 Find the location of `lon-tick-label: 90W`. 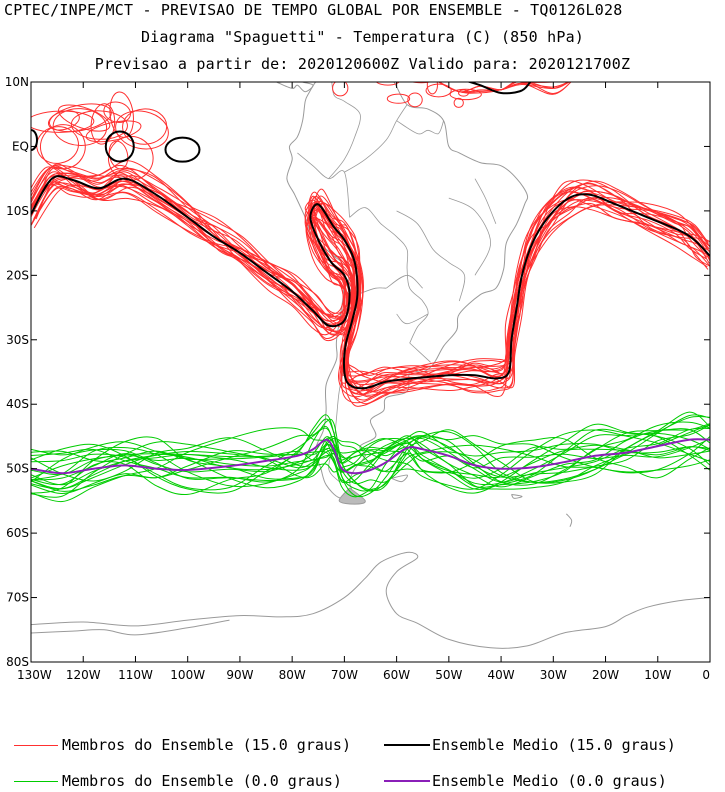

lon-tick-label: 90W is located at coordinates (239, 675).